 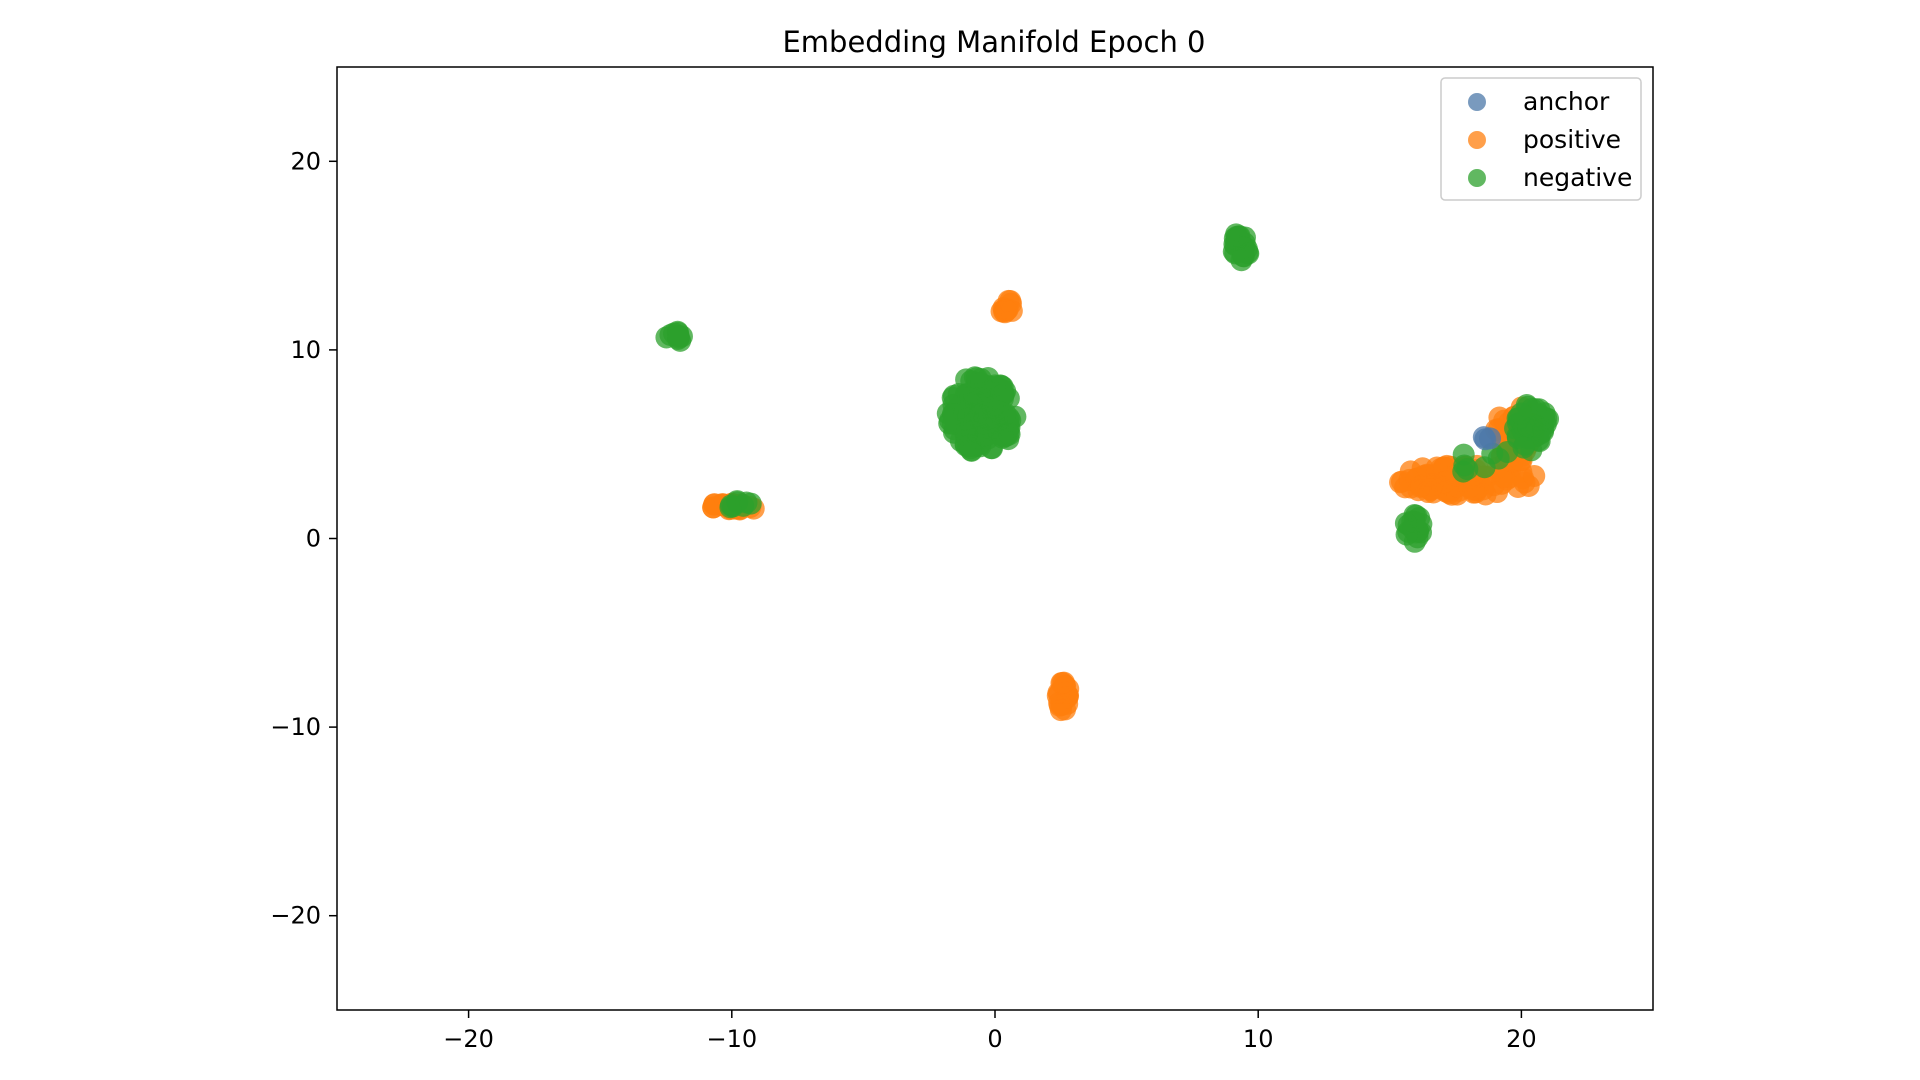 I want to click on y-tick-label: −20, so click(x=295, y=916).